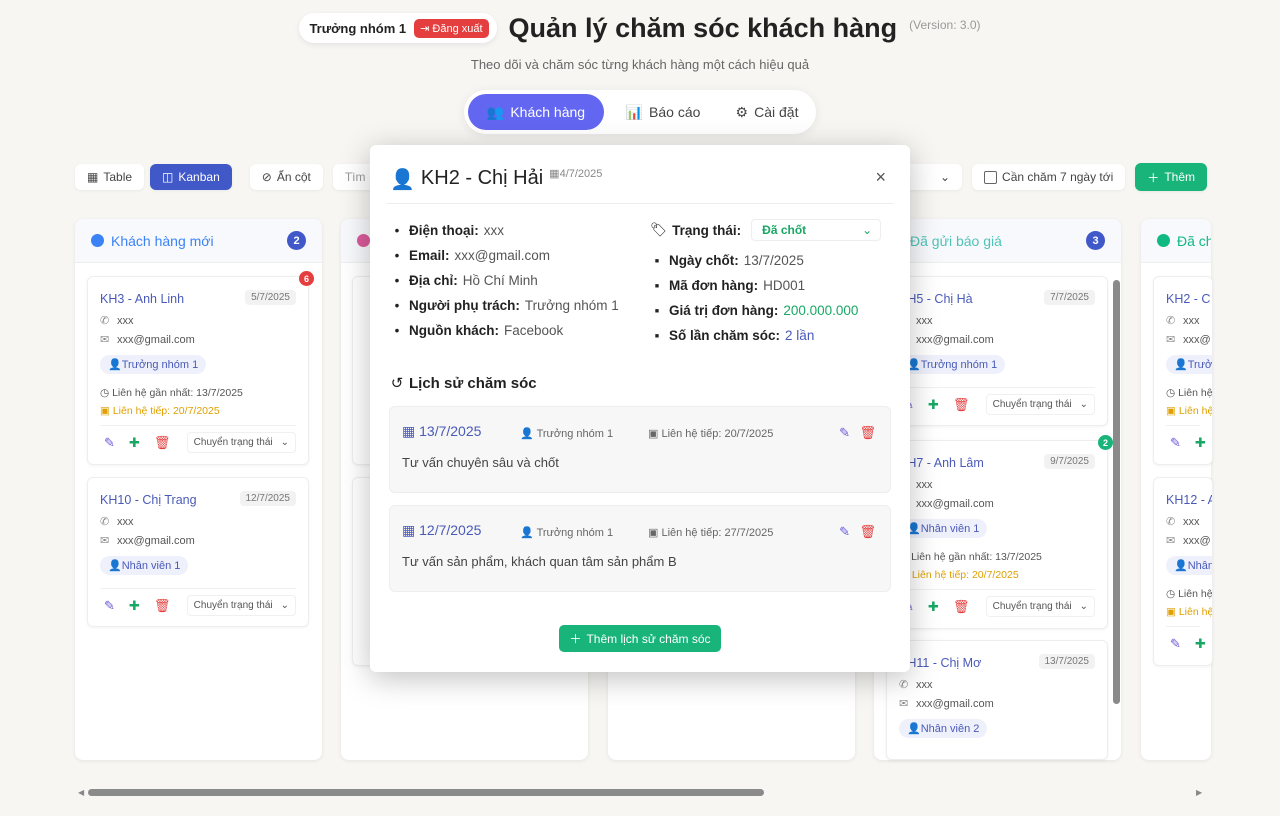  What do you see at coordinates (1189, 393) in the screenshot?
I see `last-contact: ◷ Liên hệ` at bounding box center [1189, 393].